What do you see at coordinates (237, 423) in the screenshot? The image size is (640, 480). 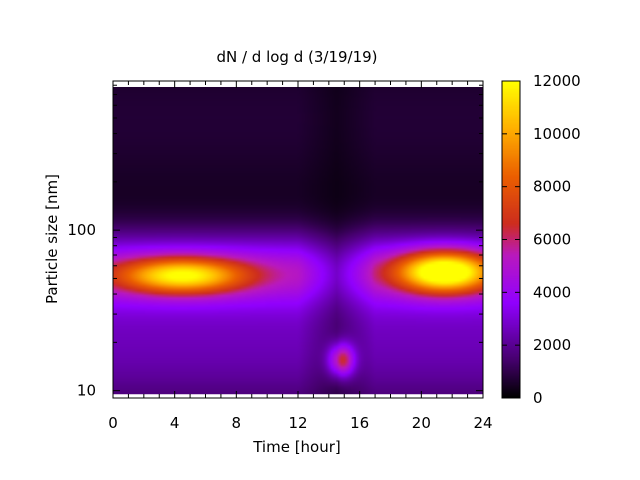 I see `x-tick-label: 8` at bounding box center [237, 423].